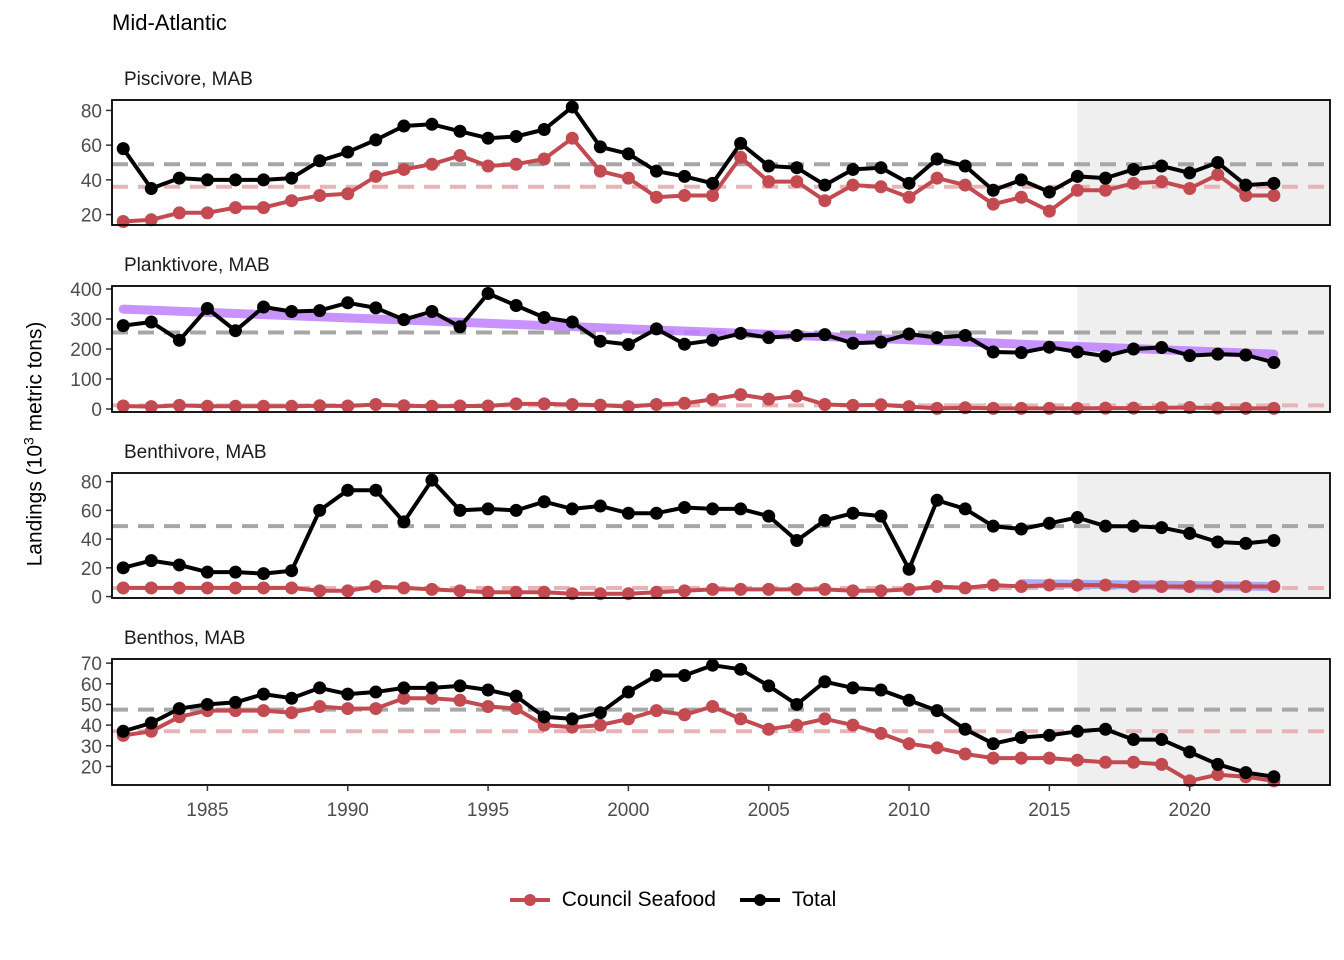 The height and width of the screenshot is (960, 1344). Describe the element at coordinates (1162, 528) in the screenshot. I see `panel-3-total-point-2019` at that location.